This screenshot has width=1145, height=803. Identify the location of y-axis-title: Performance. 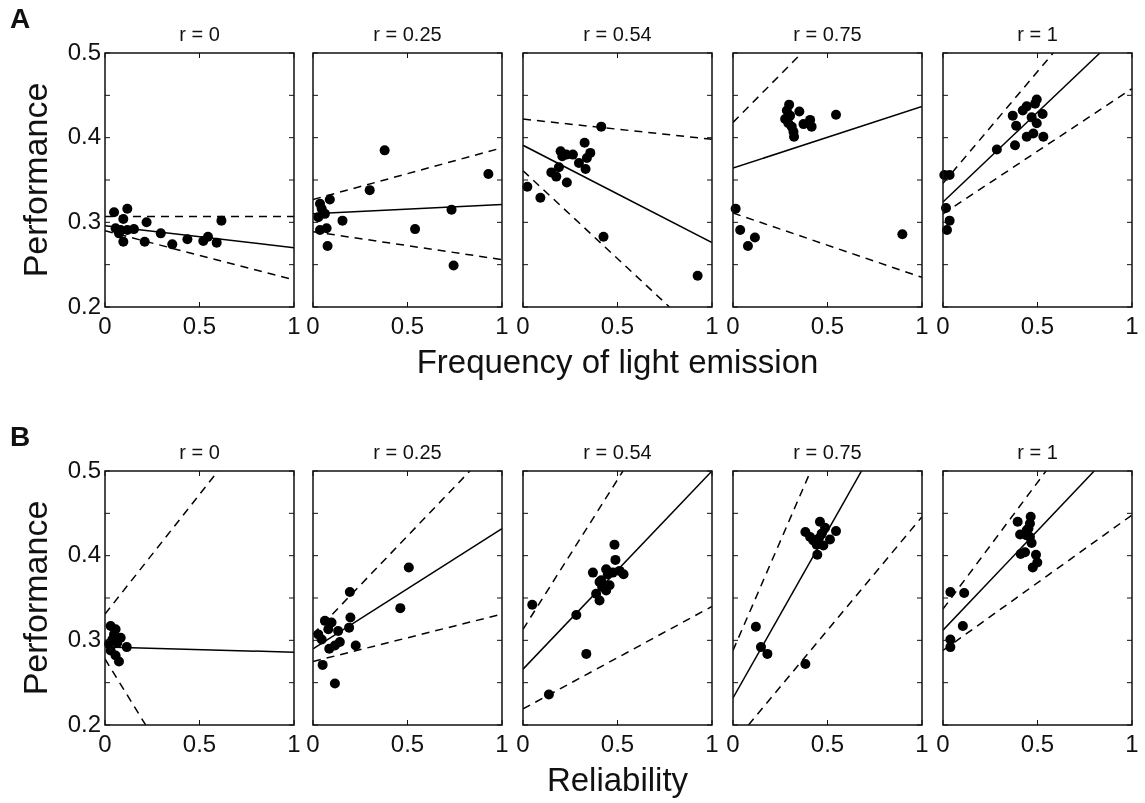
(35, 180).